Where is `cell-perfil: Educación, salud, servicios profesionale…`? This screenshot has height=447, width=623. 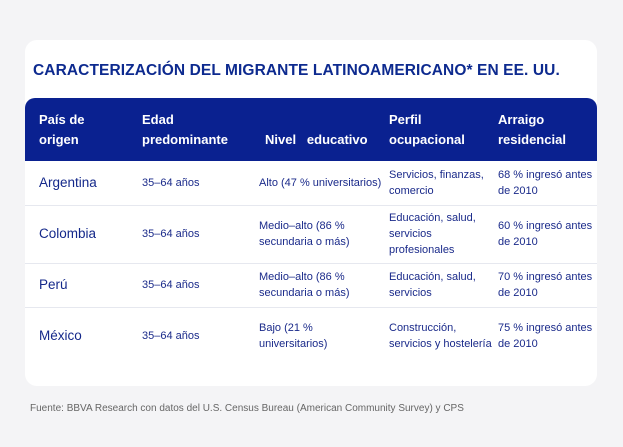 cell-perfil: Educación, salud, servicios profesionale… is located at coordinates (432, 234).